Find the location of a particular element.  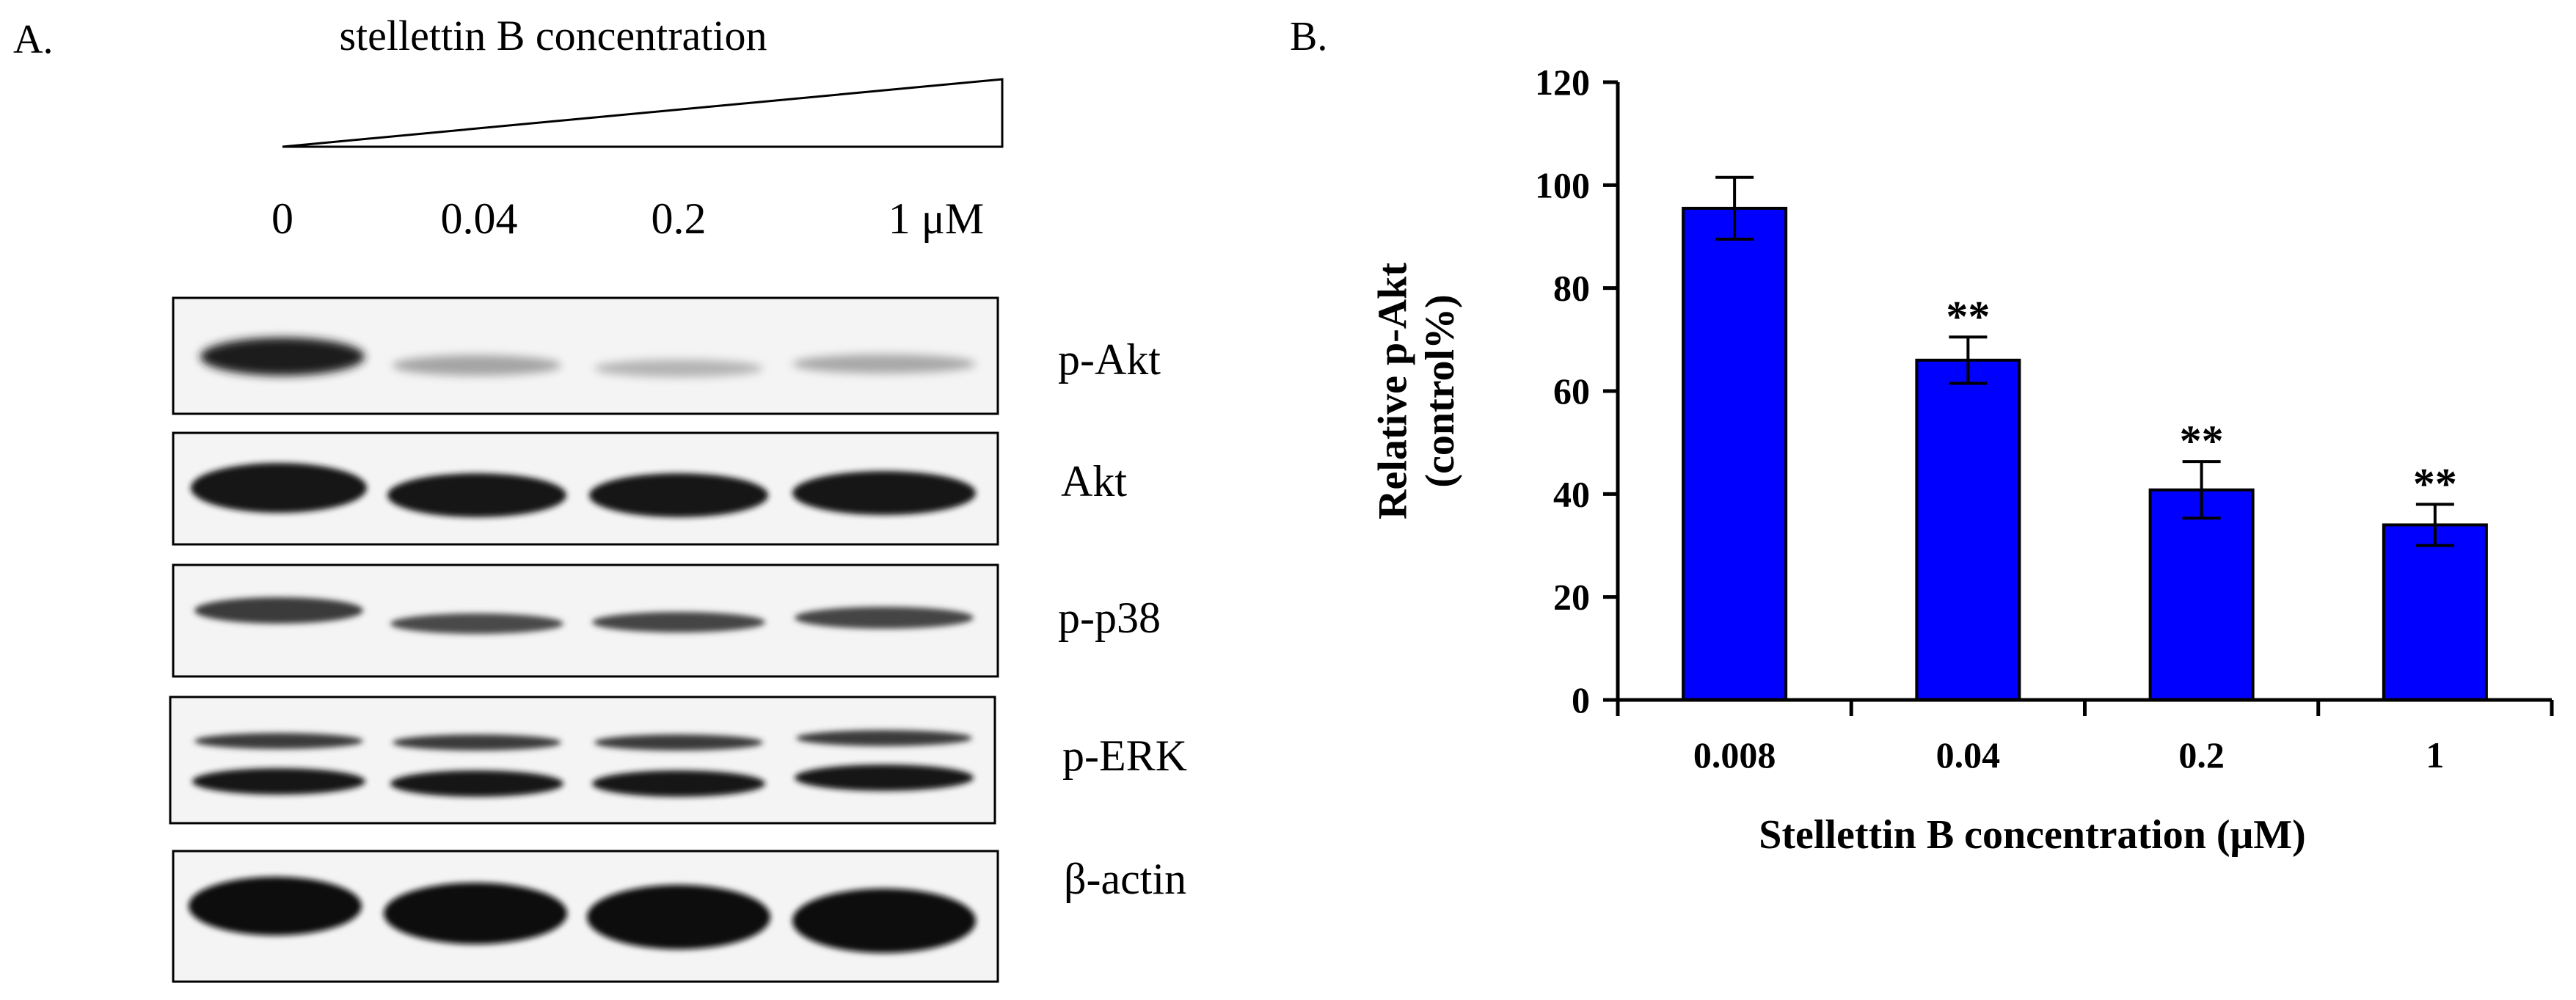

y-axis-title-line: (control%) is located at coordinates (1440, 390).